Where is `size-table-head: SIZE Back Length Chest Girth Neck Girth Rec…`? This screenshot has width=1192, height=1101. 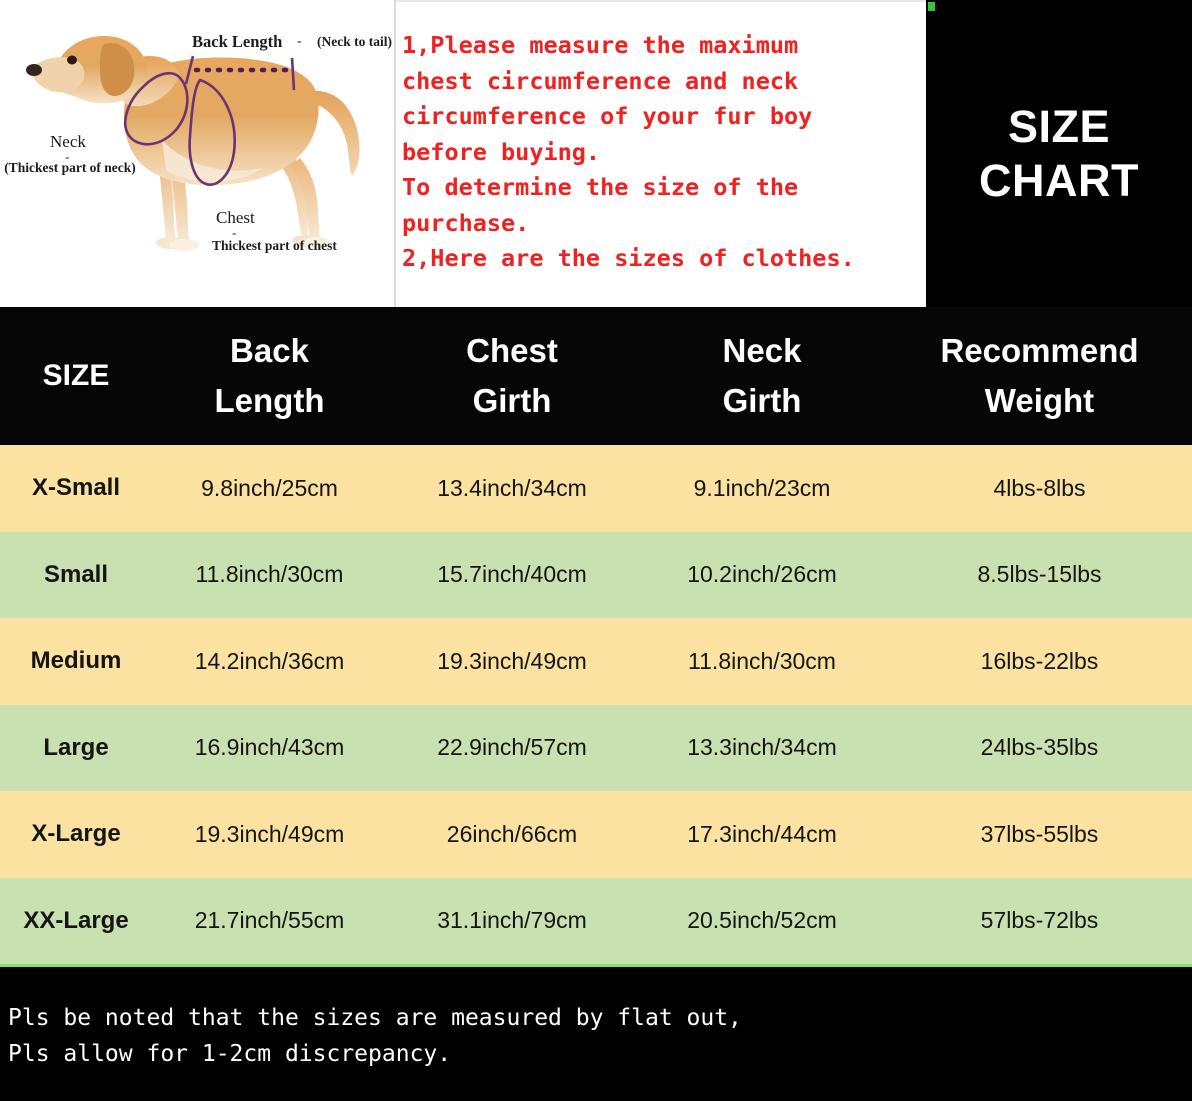
size-table-head: SIZE Back Length Chest Girth Neck Girth Rec… is located at coordinates (596, 376).